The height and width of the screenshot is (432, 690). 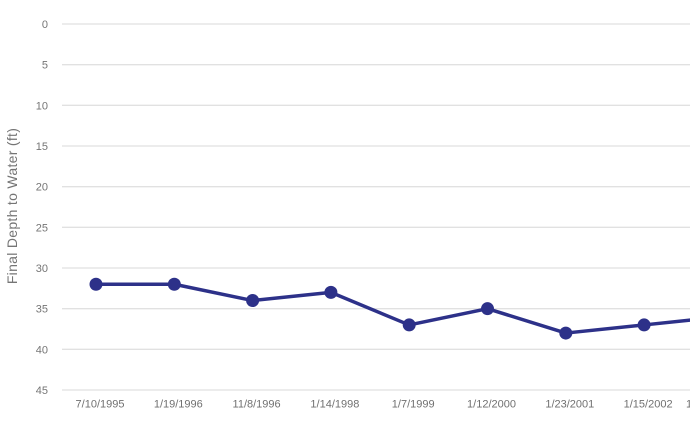 I want to click on y-tick-label: 15, so click(x=42, y=147).